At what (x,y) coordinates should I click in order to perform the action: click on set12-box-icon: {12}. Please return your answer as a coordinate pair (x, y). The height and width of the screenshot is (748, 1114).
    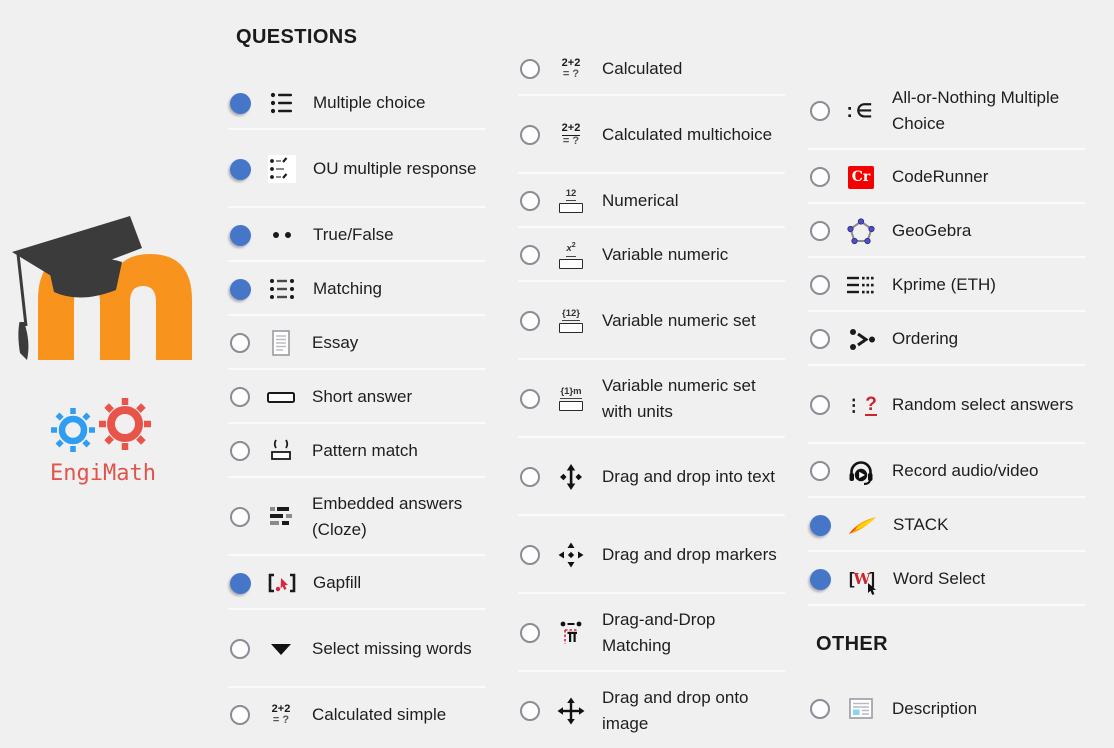
    Looking at the image, I should click on (571, 321).